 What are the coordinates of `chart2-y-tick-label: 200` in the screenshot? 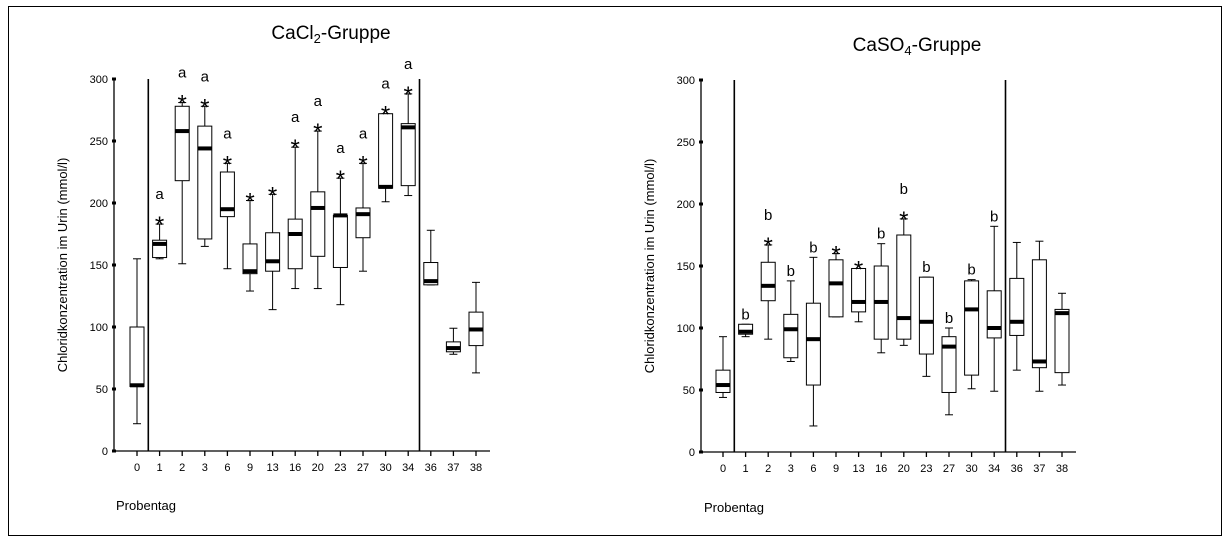 It's located at (686, 205).